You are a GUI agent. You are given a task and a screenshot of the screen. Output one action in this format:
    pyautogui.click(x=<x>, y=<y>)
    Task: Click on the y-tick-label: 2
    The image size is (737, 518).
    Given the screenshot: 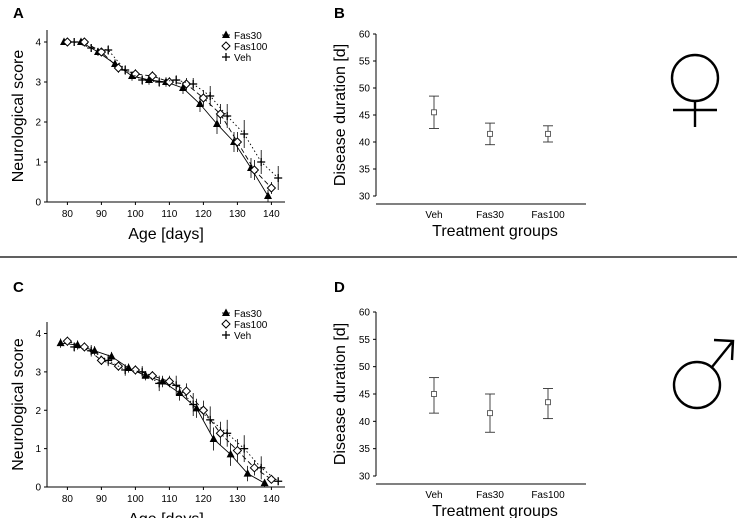 What is the action you would take?
    pyautogui.click(x=38, y=411)
    